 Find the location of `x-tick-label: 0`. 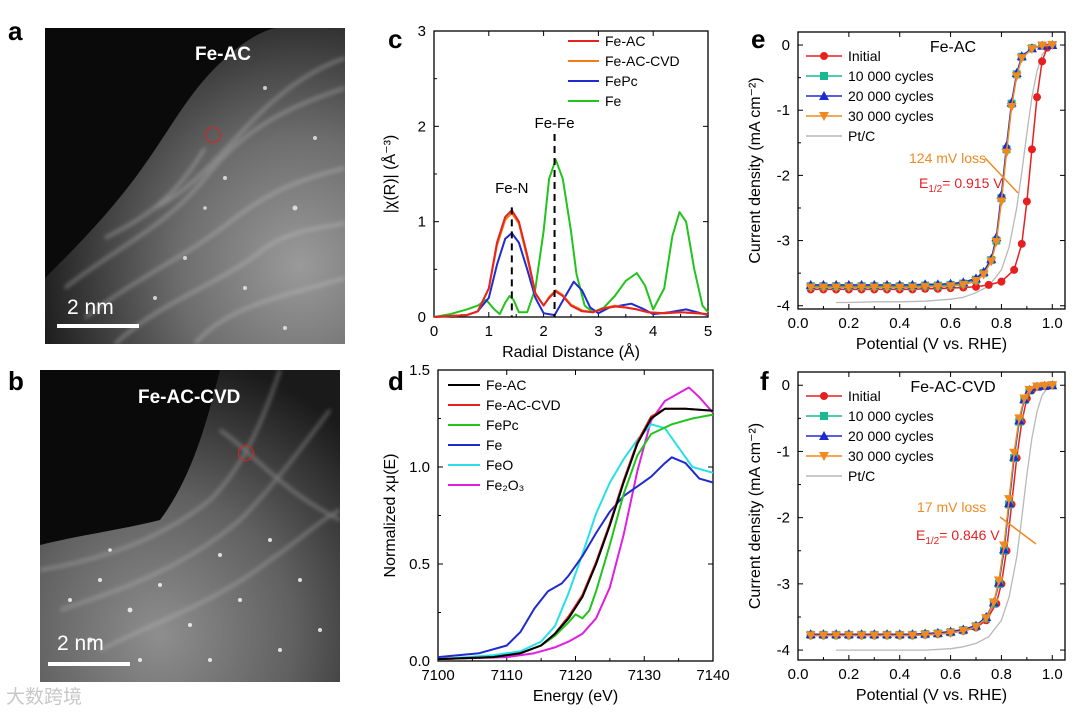

x-tick-label: 0 is located at coordinates (434, 331).